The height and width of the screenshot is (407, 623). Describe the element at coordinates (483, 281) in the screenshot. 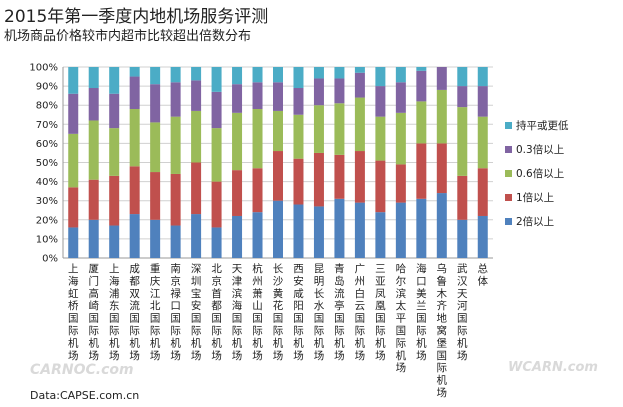

I see `x-tick-label-char: 体` at that location.